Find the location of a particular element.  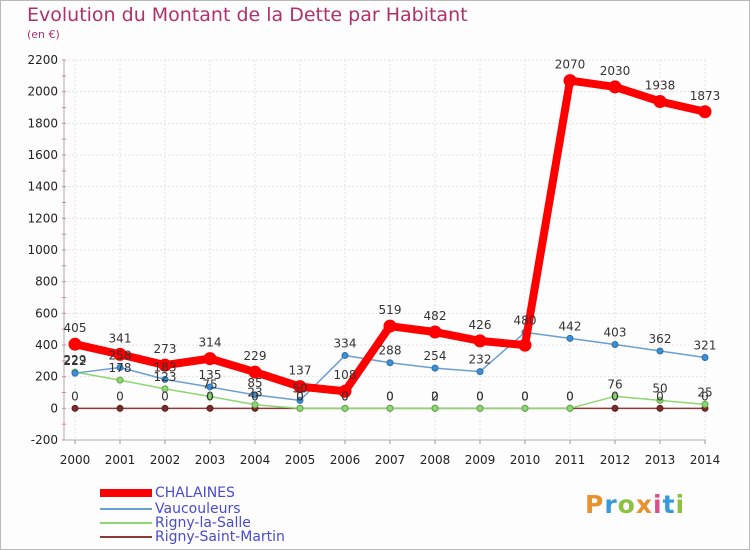

point-rigny-la-salle-2005 is located at coordinates (300, 408).